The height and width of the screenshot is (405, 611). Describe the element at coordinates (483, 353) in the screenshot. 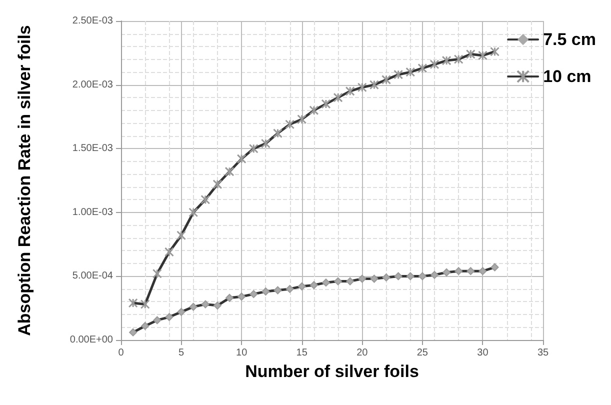

I see `x-tick-label: 30` at that location.